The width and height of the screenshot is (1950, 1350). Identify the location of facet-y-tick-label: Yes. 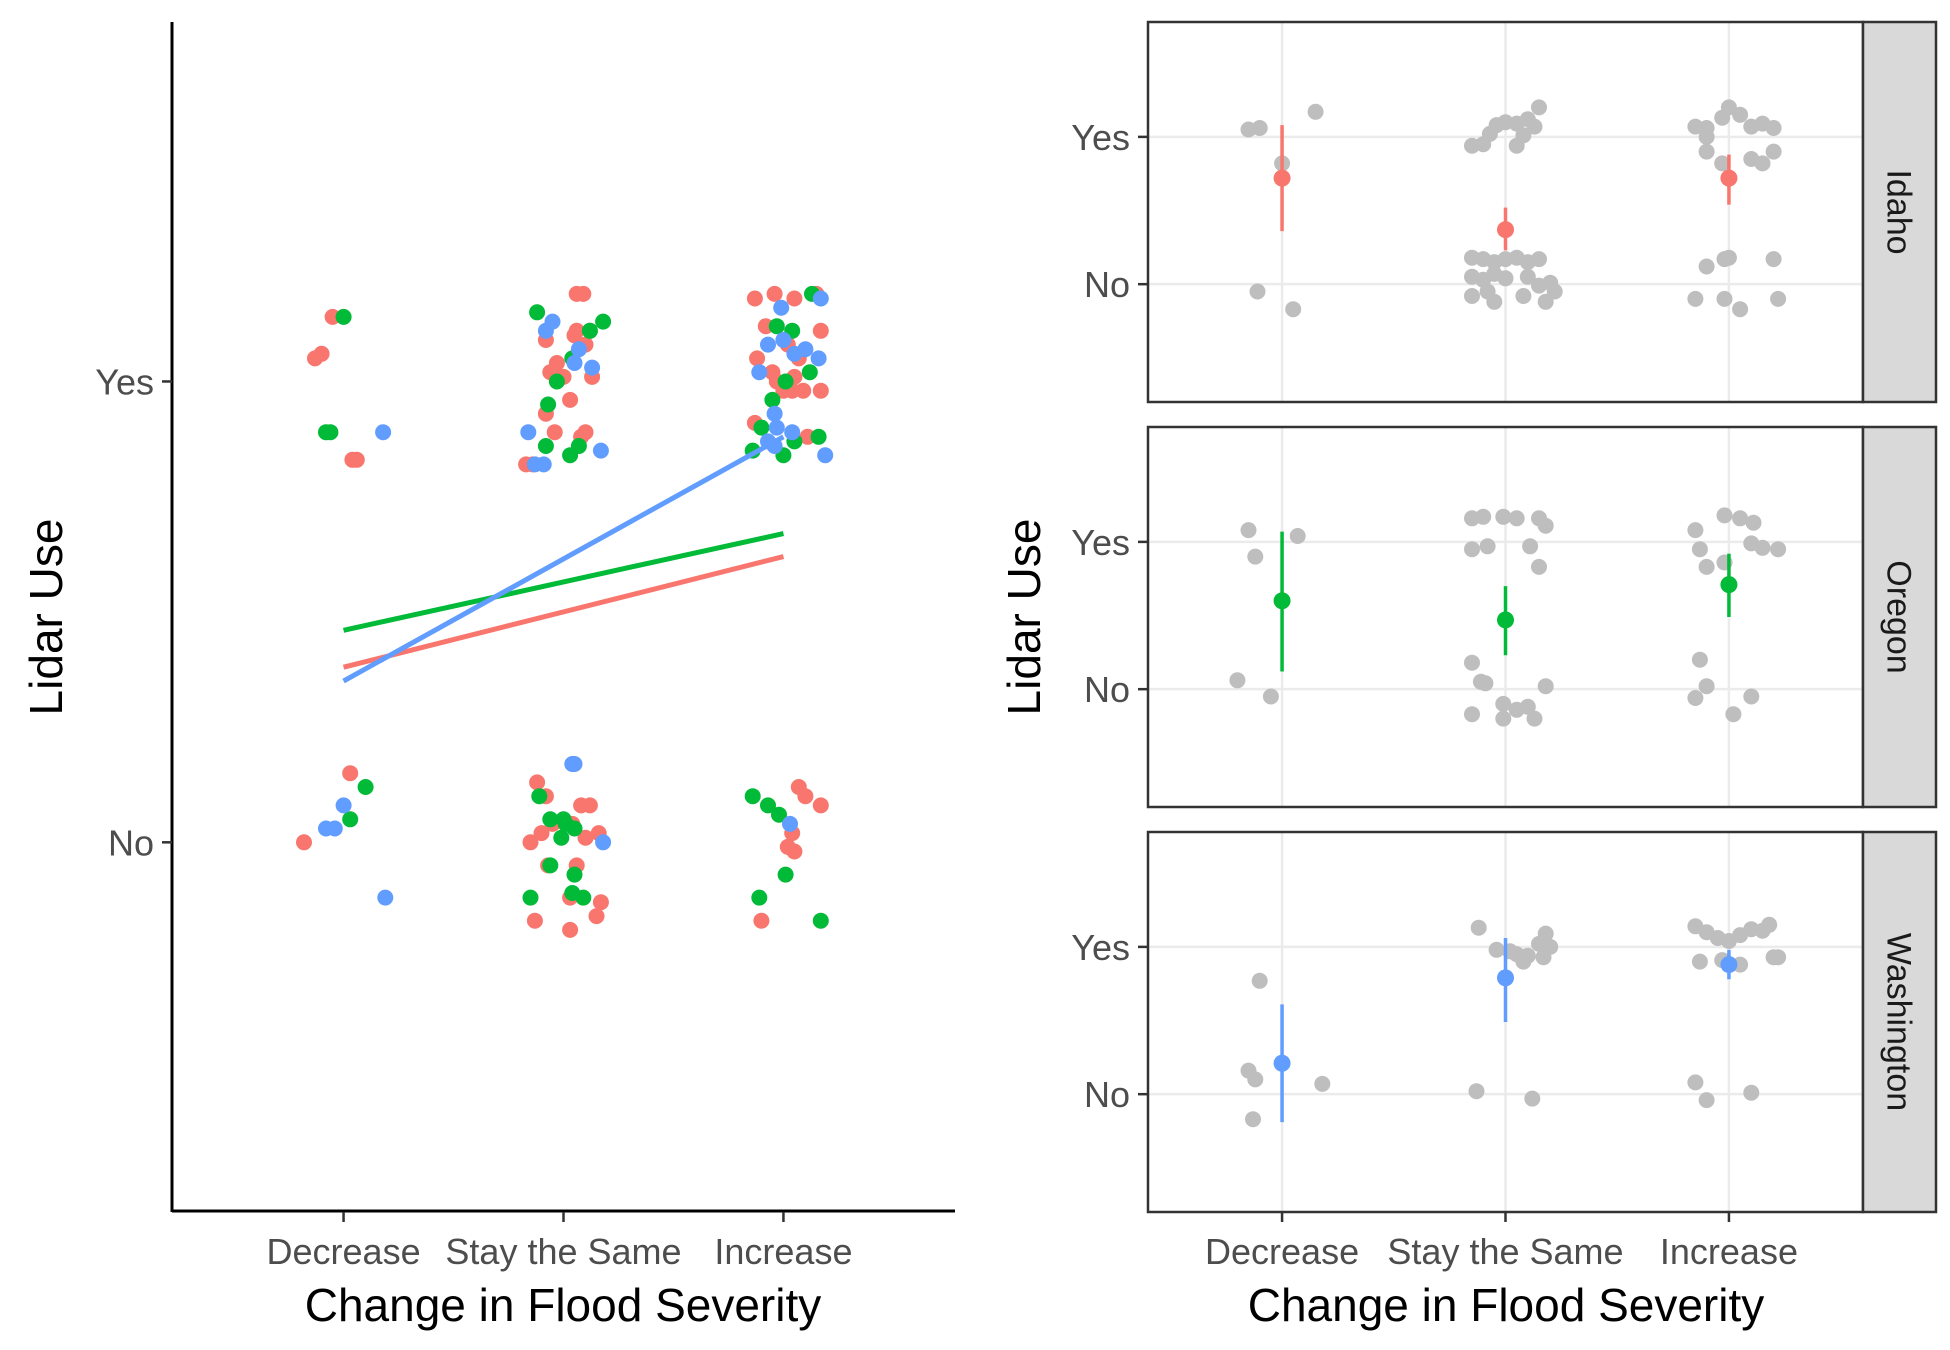
(1100, 542).